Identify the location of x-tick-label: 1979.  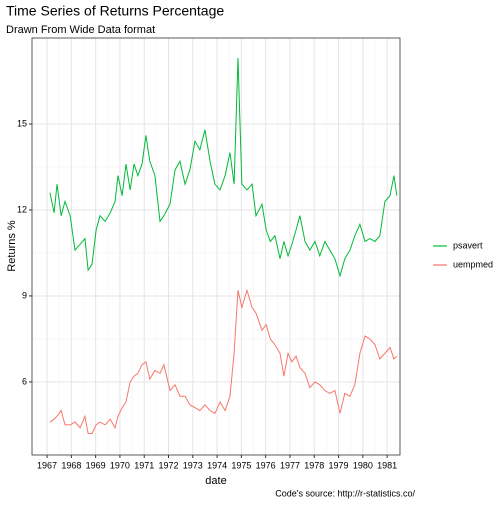
(339, 465).